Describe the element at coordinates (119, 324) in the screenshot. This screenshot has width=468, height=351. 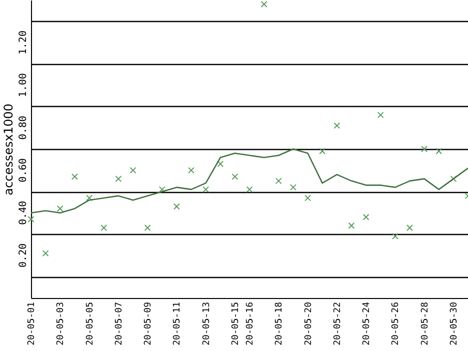
I see `x-tick-label: 20-05-07` at that location.